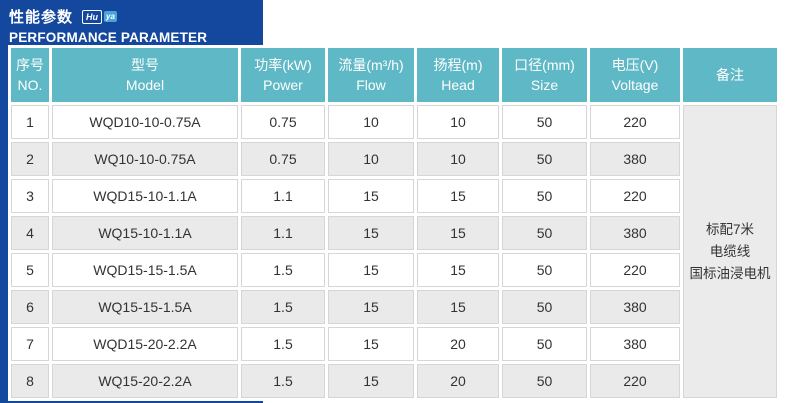 Image resolution: width=797 pixels, height=403 pixels. I want to click on col-header-model-zh: 型号, so click(145, 65).